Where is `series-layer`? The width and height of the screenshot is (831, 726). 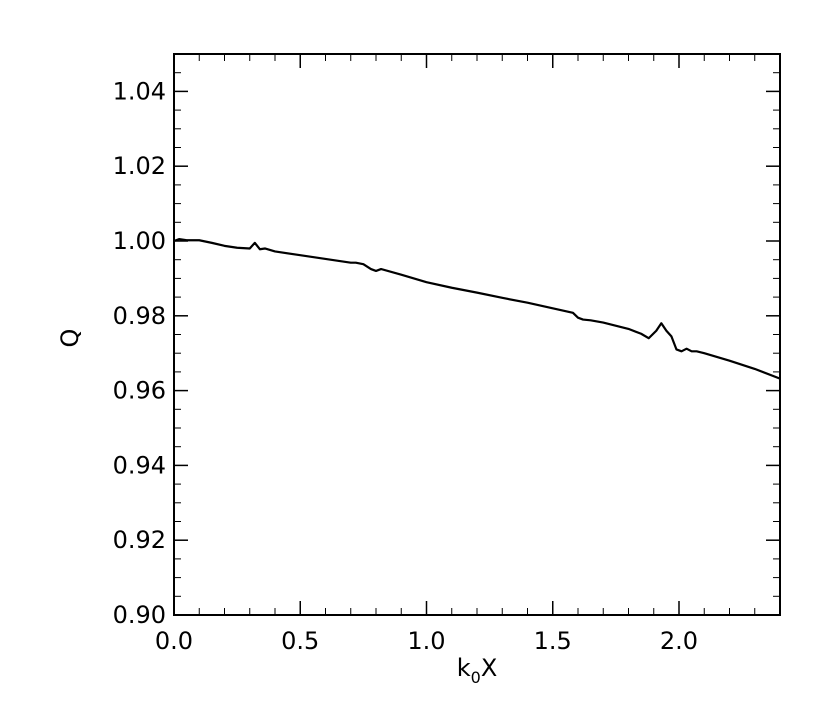
series-layer is located at coordinates (477, 309).